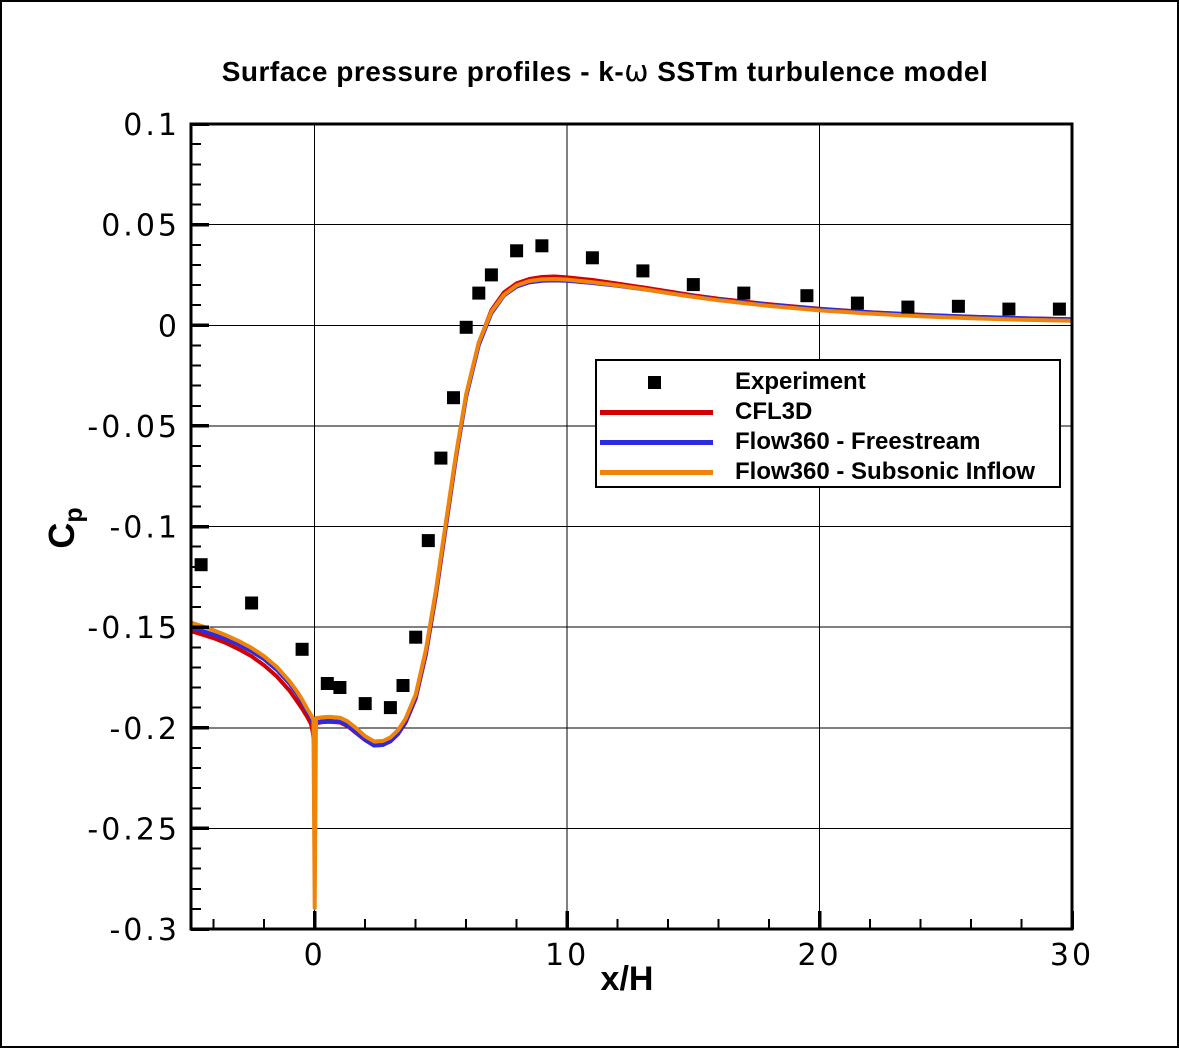 The height and width of the screenshot is (1048, 1179). I want to click on x-tick-label: 30, so click(1072, 955).